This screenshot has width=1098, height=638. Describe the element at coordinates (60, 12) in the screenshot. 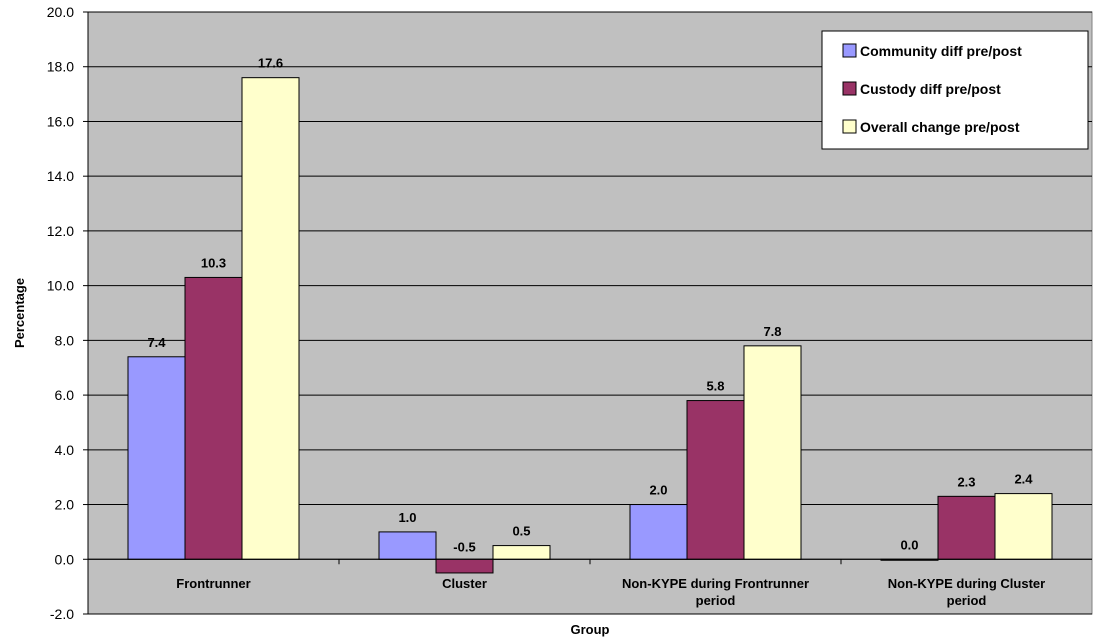

I see `y-tick-label: 20.0` at that location.